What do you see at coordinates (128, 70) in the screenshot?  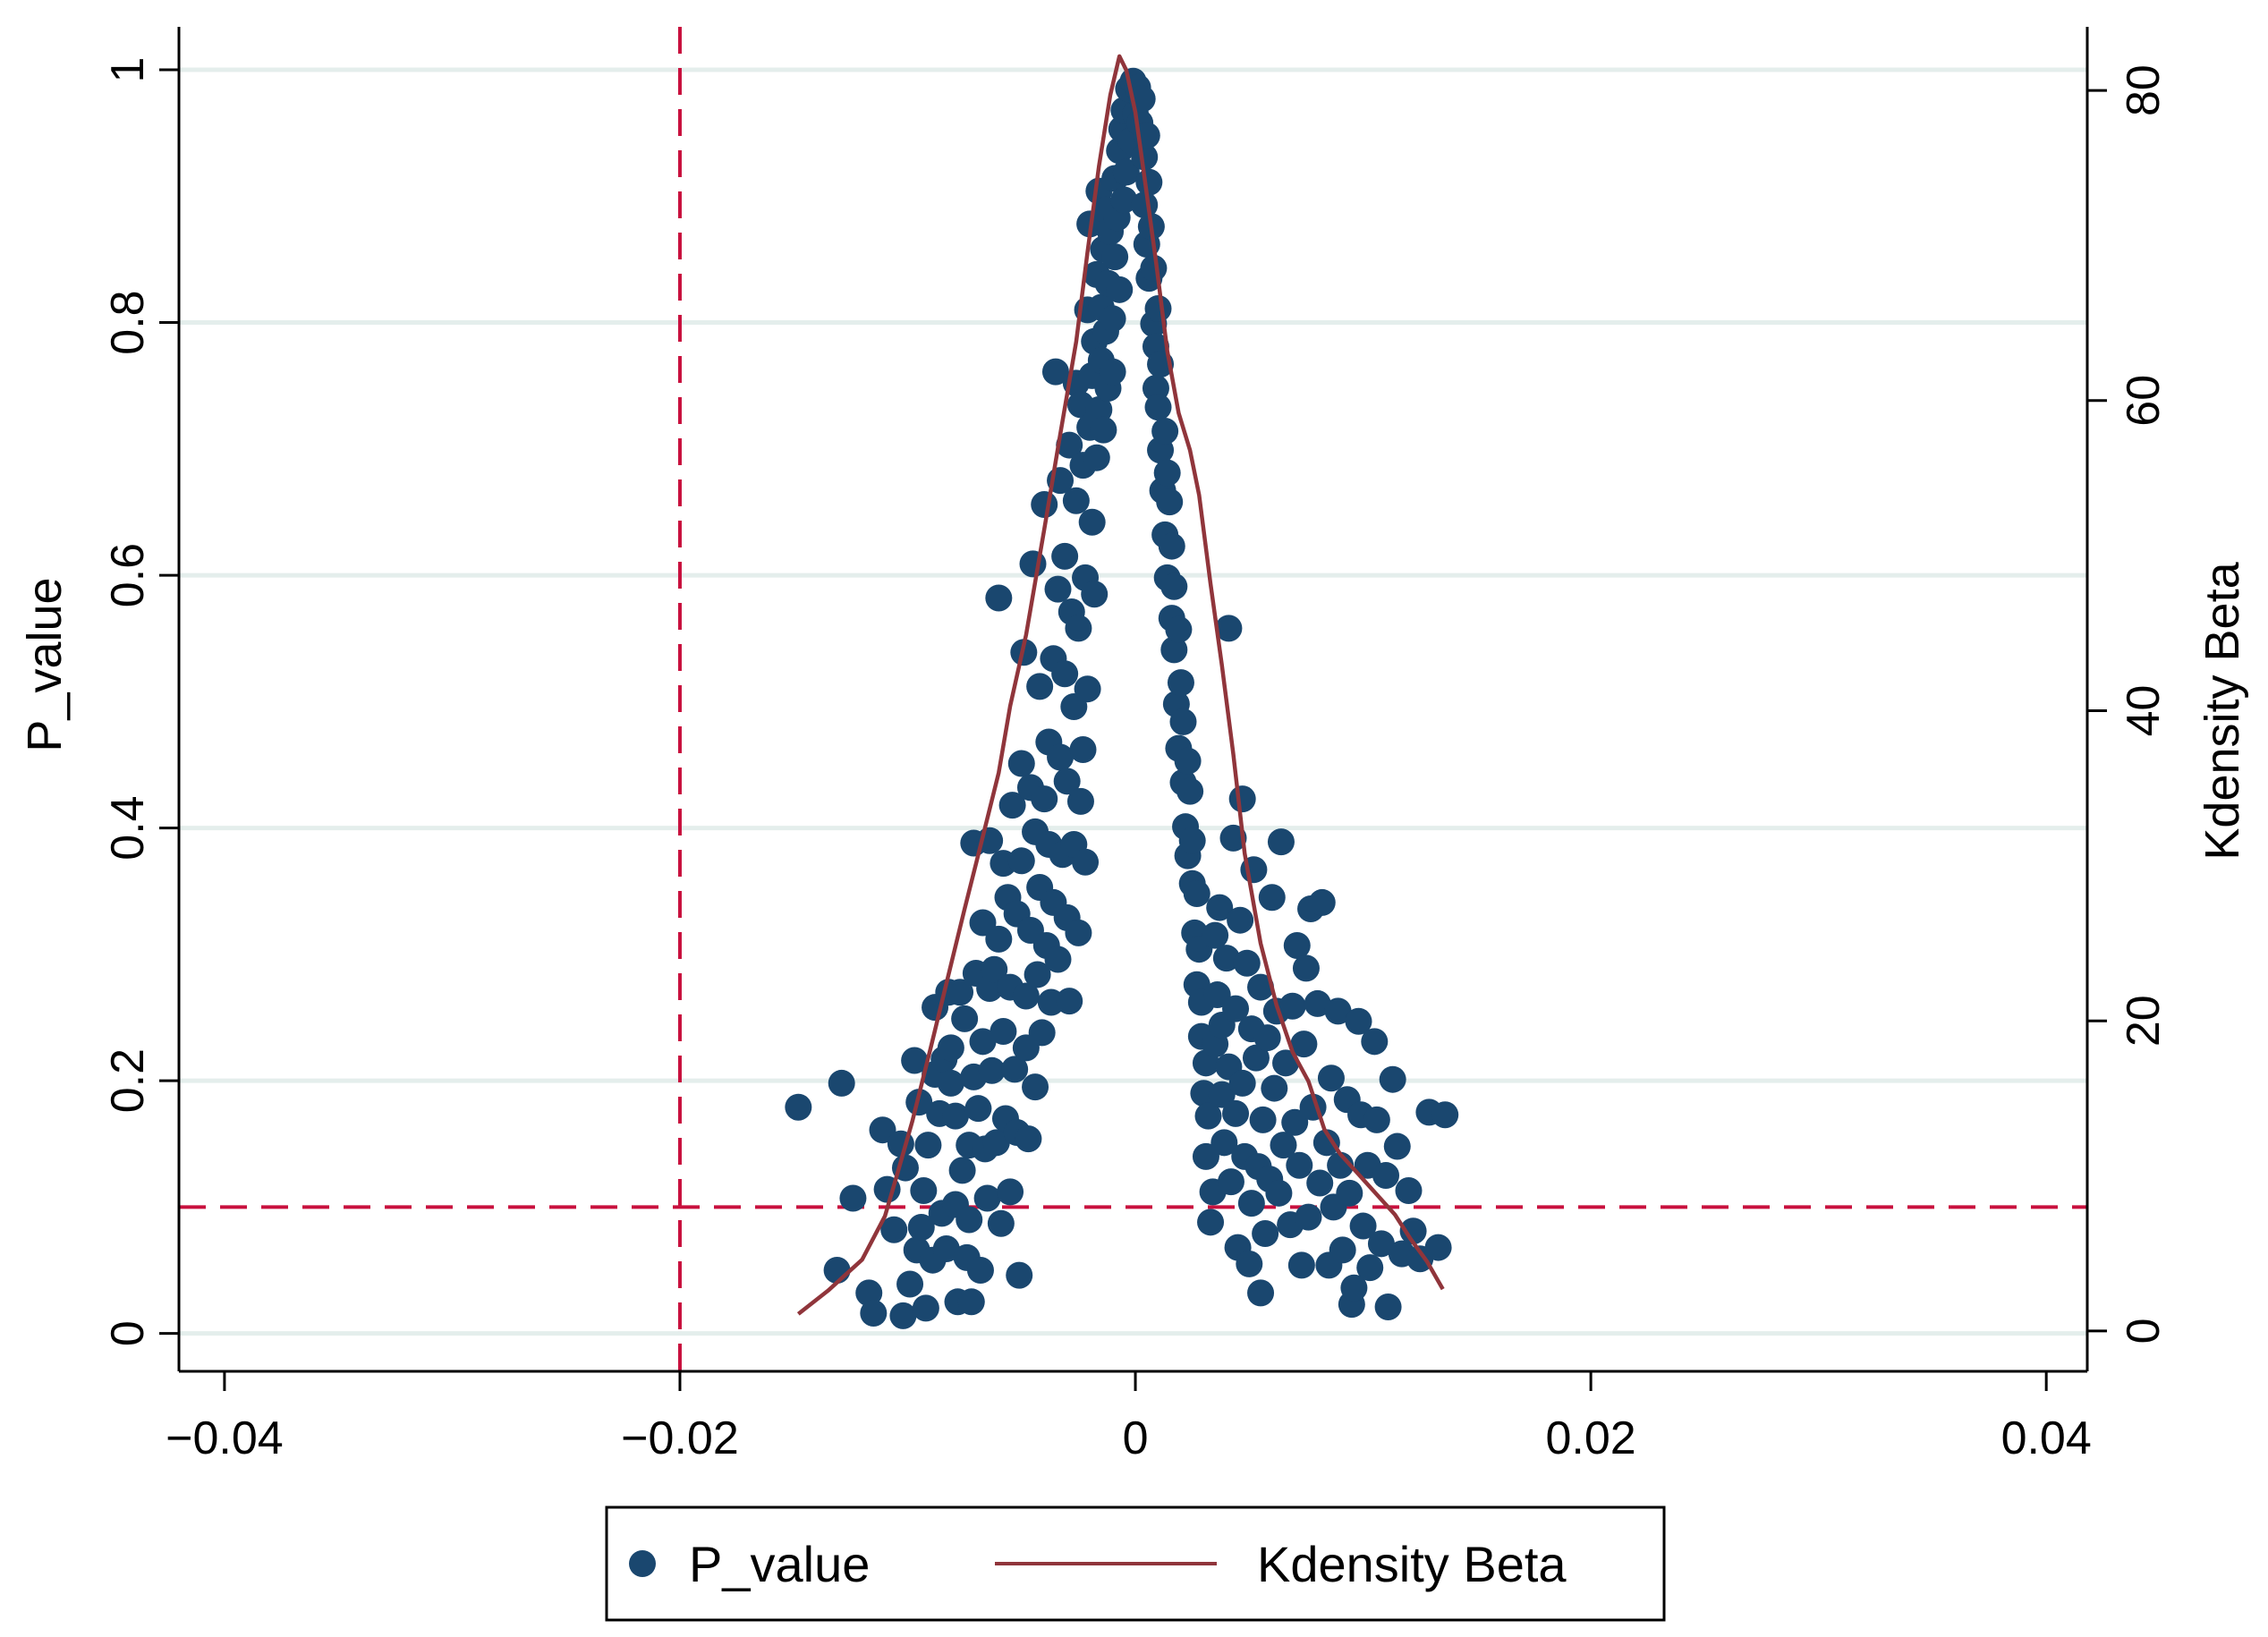 I see `y-tick-label: 1` at bounding box center [128, 70].